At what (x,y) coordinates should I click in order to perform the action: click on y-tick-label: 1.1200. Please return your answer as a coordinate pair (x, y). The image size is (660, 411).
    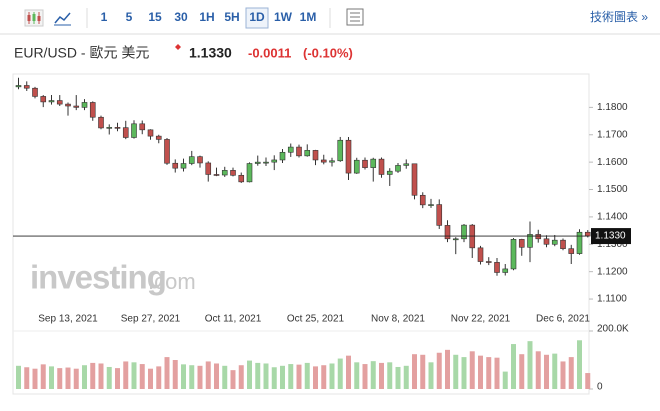
    Looking at the image, I should click on (612, 271).